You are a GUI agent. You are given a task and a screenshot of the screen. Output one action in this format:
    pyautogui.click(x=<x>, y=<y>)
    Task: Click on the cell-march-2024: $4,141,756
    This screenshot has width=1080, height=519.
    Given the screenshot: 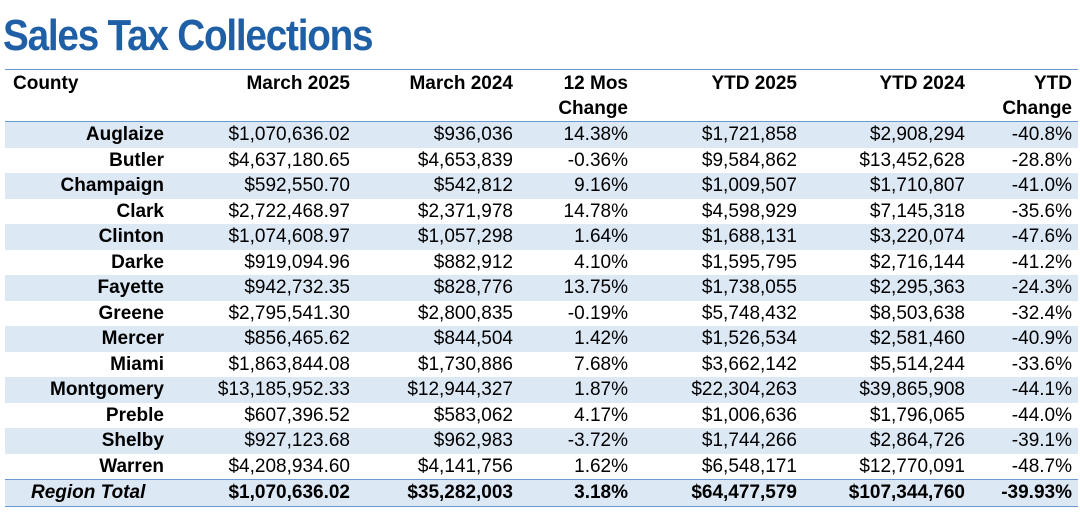 What is the action you would take?
    pyautogui.click(x=437, y=466)
    